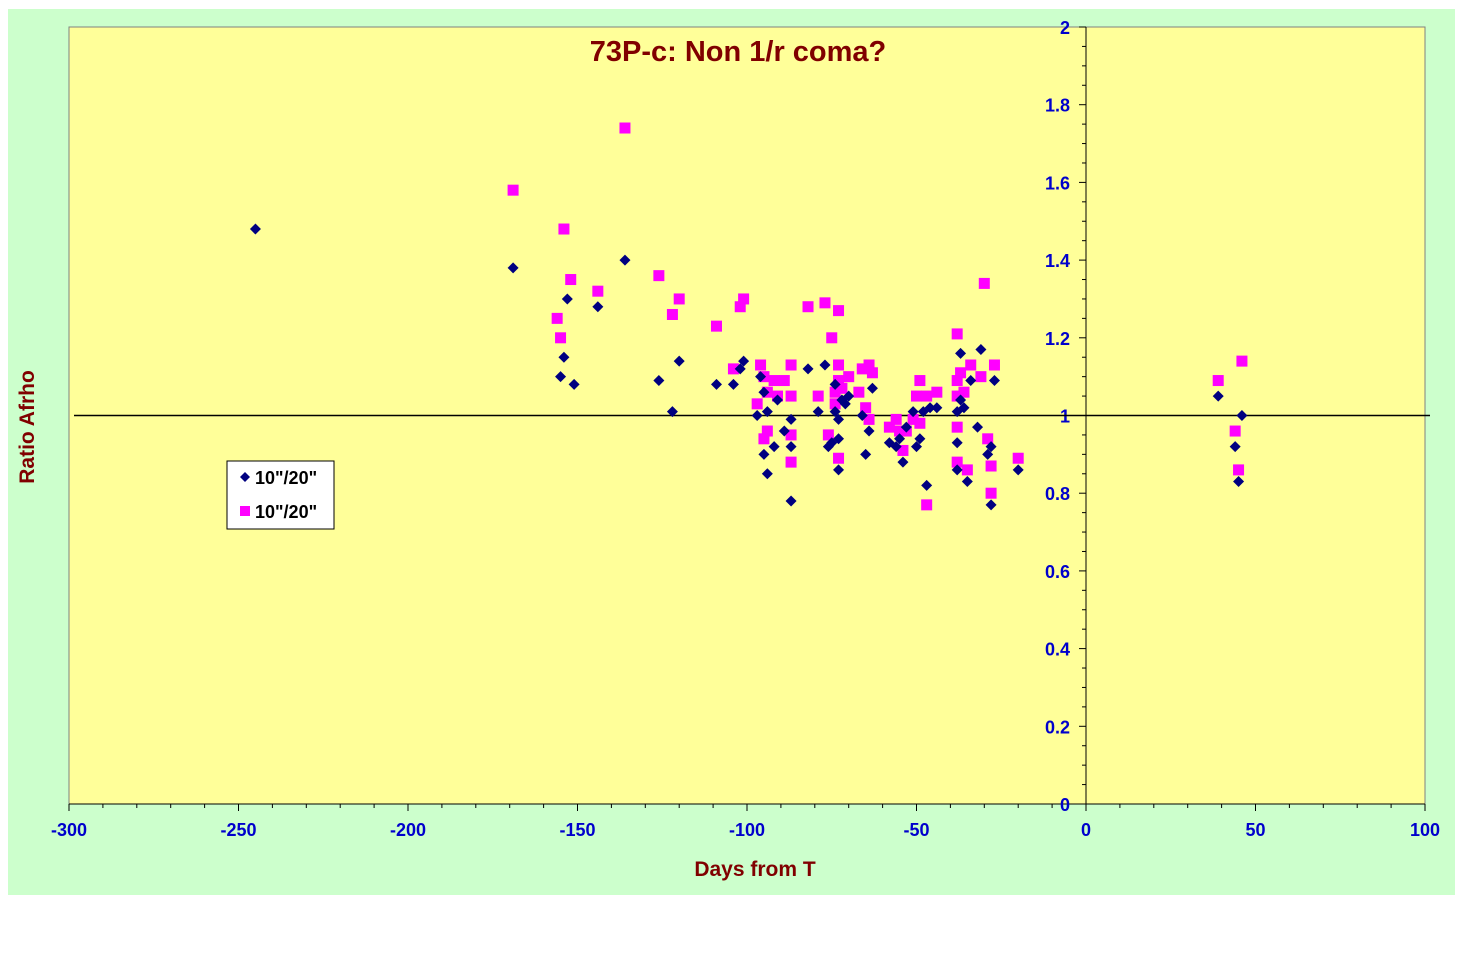 The image size is (1480, 973). Describe the element at coordinates (1425, 830) in the screenshot. I see `x-tick-label: 100` at that location.